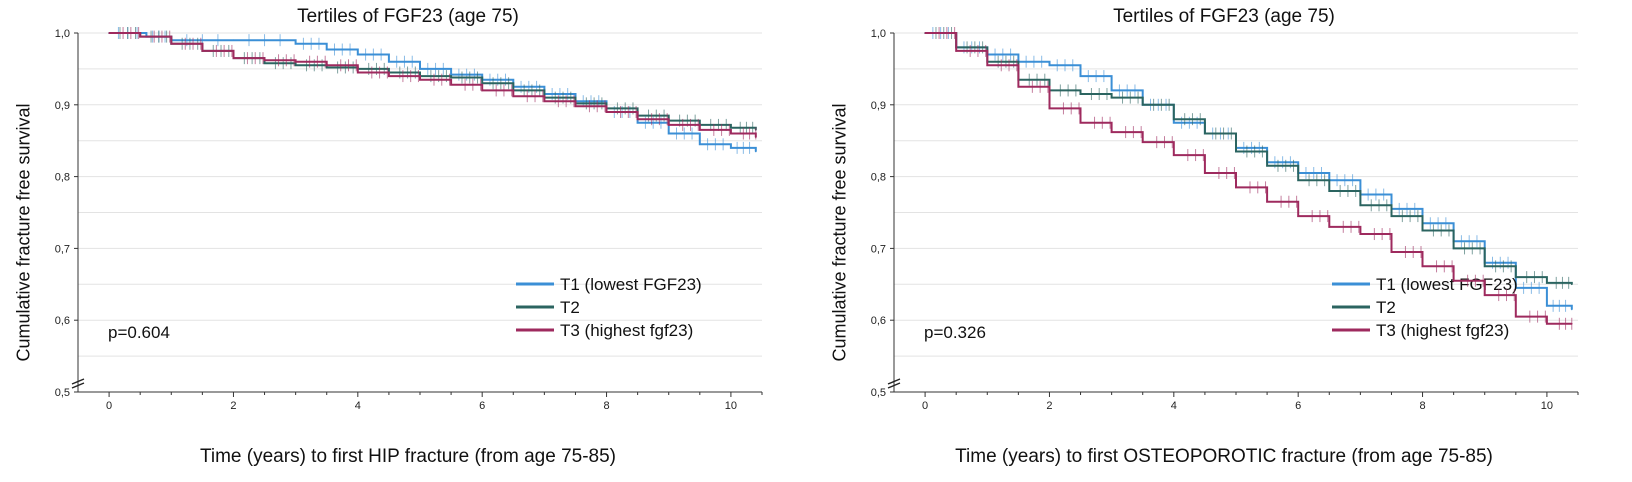 The height and width of the screenshot is (482, 1632). I want to click on x-tick-label: 8, so click(606, 406).